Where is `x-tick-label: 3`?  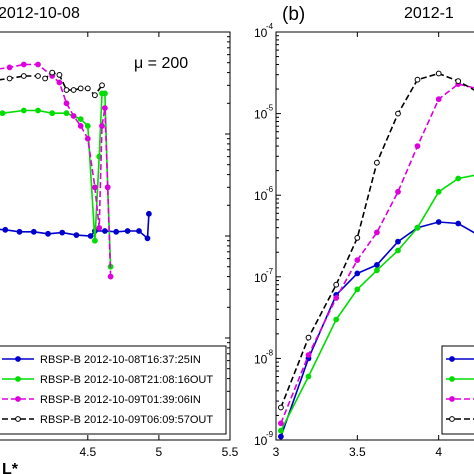
x-tick-label: 3 is located at coordinates (276, 452).